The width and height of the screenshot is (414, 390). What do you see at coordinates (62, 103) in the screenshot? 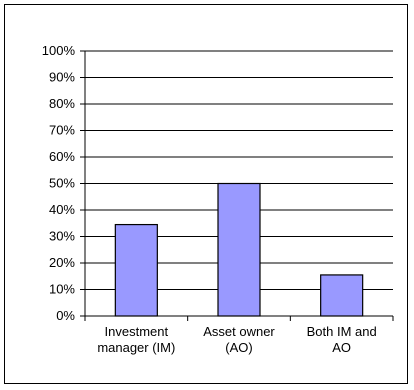
I see `y-tick-label: 80%` at bounding box center [62, 103].